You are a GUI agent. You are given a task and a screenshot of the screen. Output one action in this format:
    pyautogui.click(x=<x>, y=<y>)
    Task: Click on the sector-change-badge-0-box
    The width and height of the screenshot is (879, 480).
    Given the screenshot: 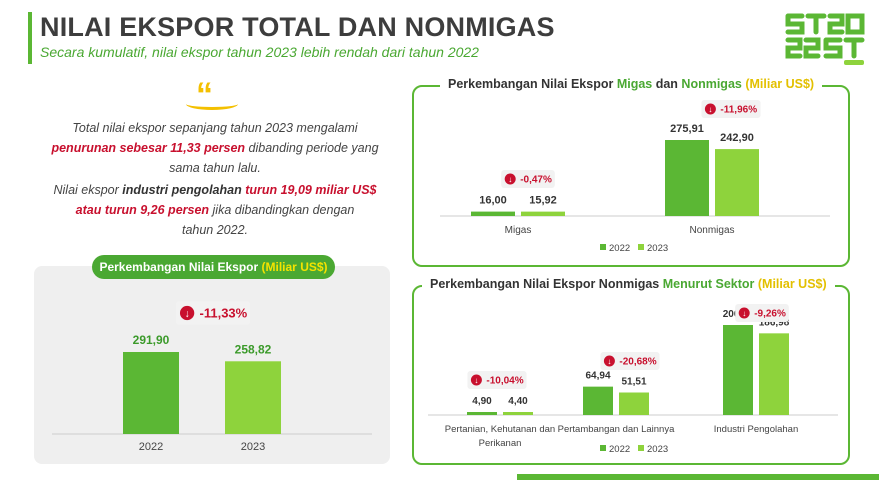 What is the action you would take?
    pyautogui.click(x=497, y=380)
    